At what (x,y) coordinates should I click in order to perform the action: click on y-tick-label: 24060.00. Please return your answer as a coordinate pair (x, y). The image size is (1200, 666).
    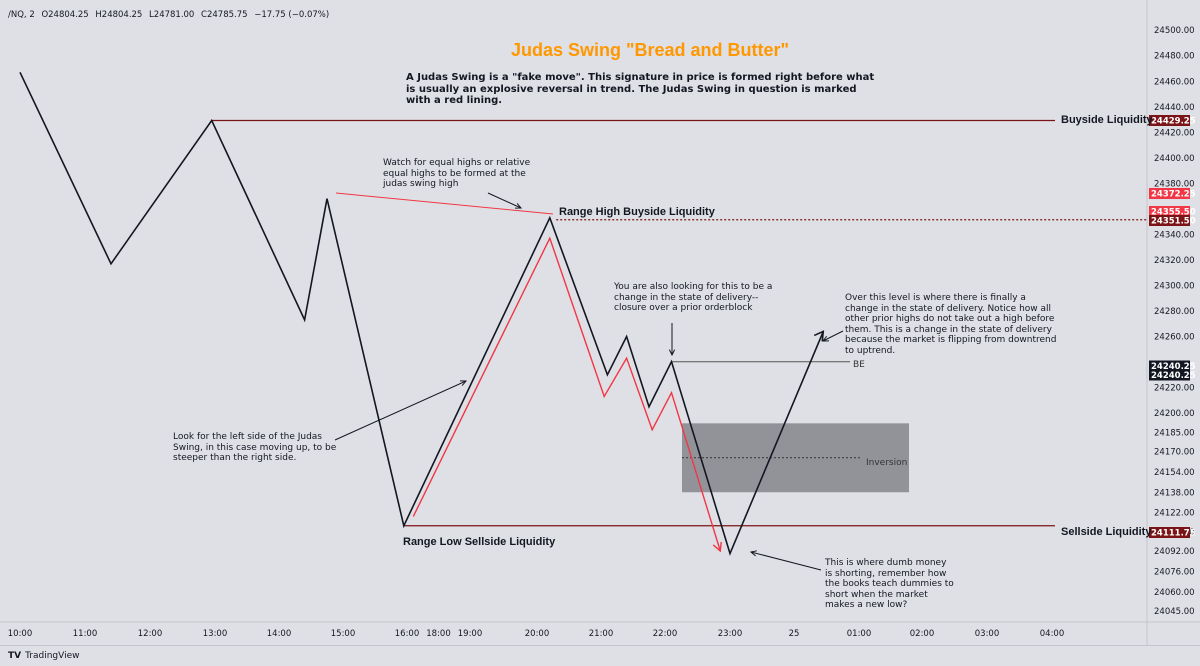
    Looking at the image, I should click on (1174, 593).